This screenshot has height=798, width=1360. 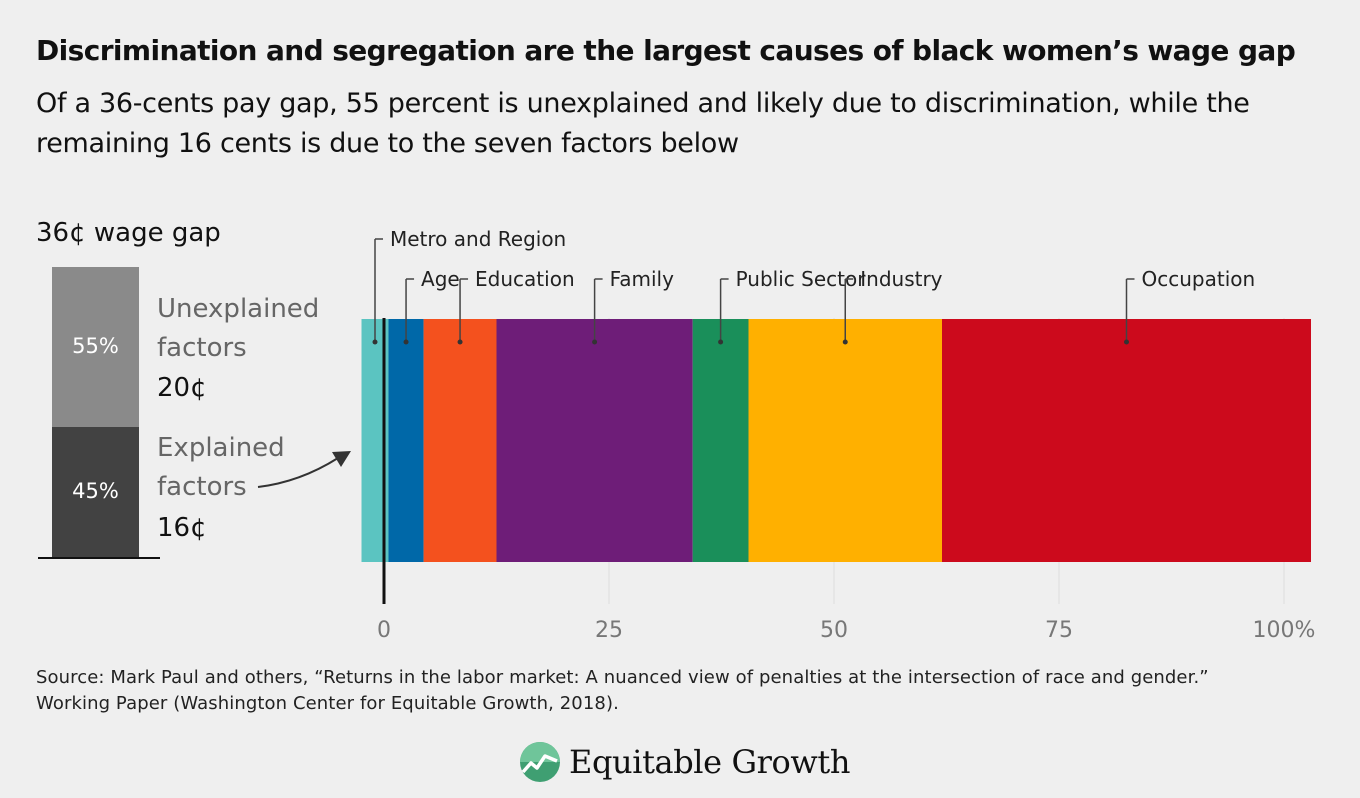 I want to click on bar-segment-industry, so click(x=845, y=440).